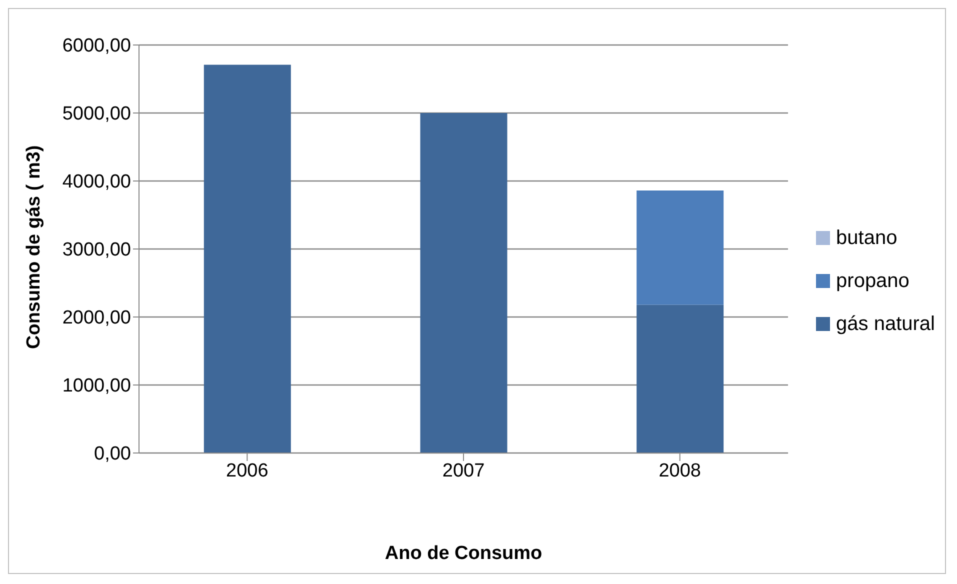  Describe the element at coordinates (463, 471) in the screenshot. I see `x-tick-label: 2007` at that location.